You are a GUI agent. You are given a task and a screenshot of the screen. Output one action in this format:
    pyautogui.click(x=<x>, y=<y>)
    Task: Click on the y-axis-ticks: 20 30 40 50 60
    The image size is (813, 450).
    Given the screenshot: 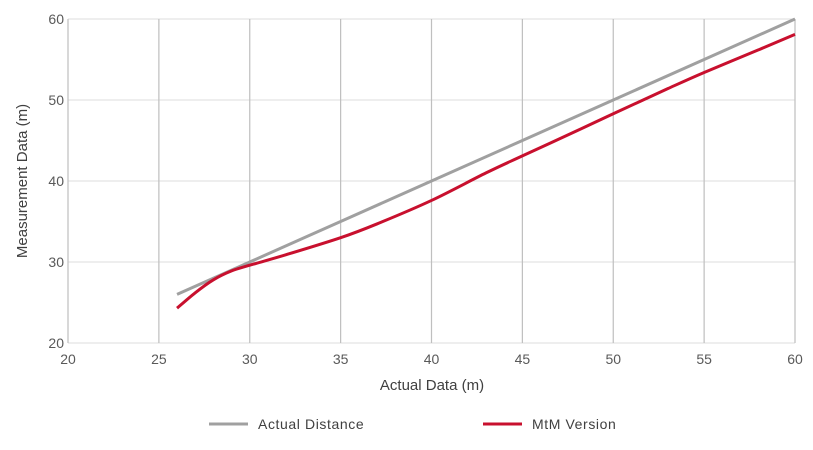 What is the action you would take?
    pyautogui.click(x=56, y=181)
    